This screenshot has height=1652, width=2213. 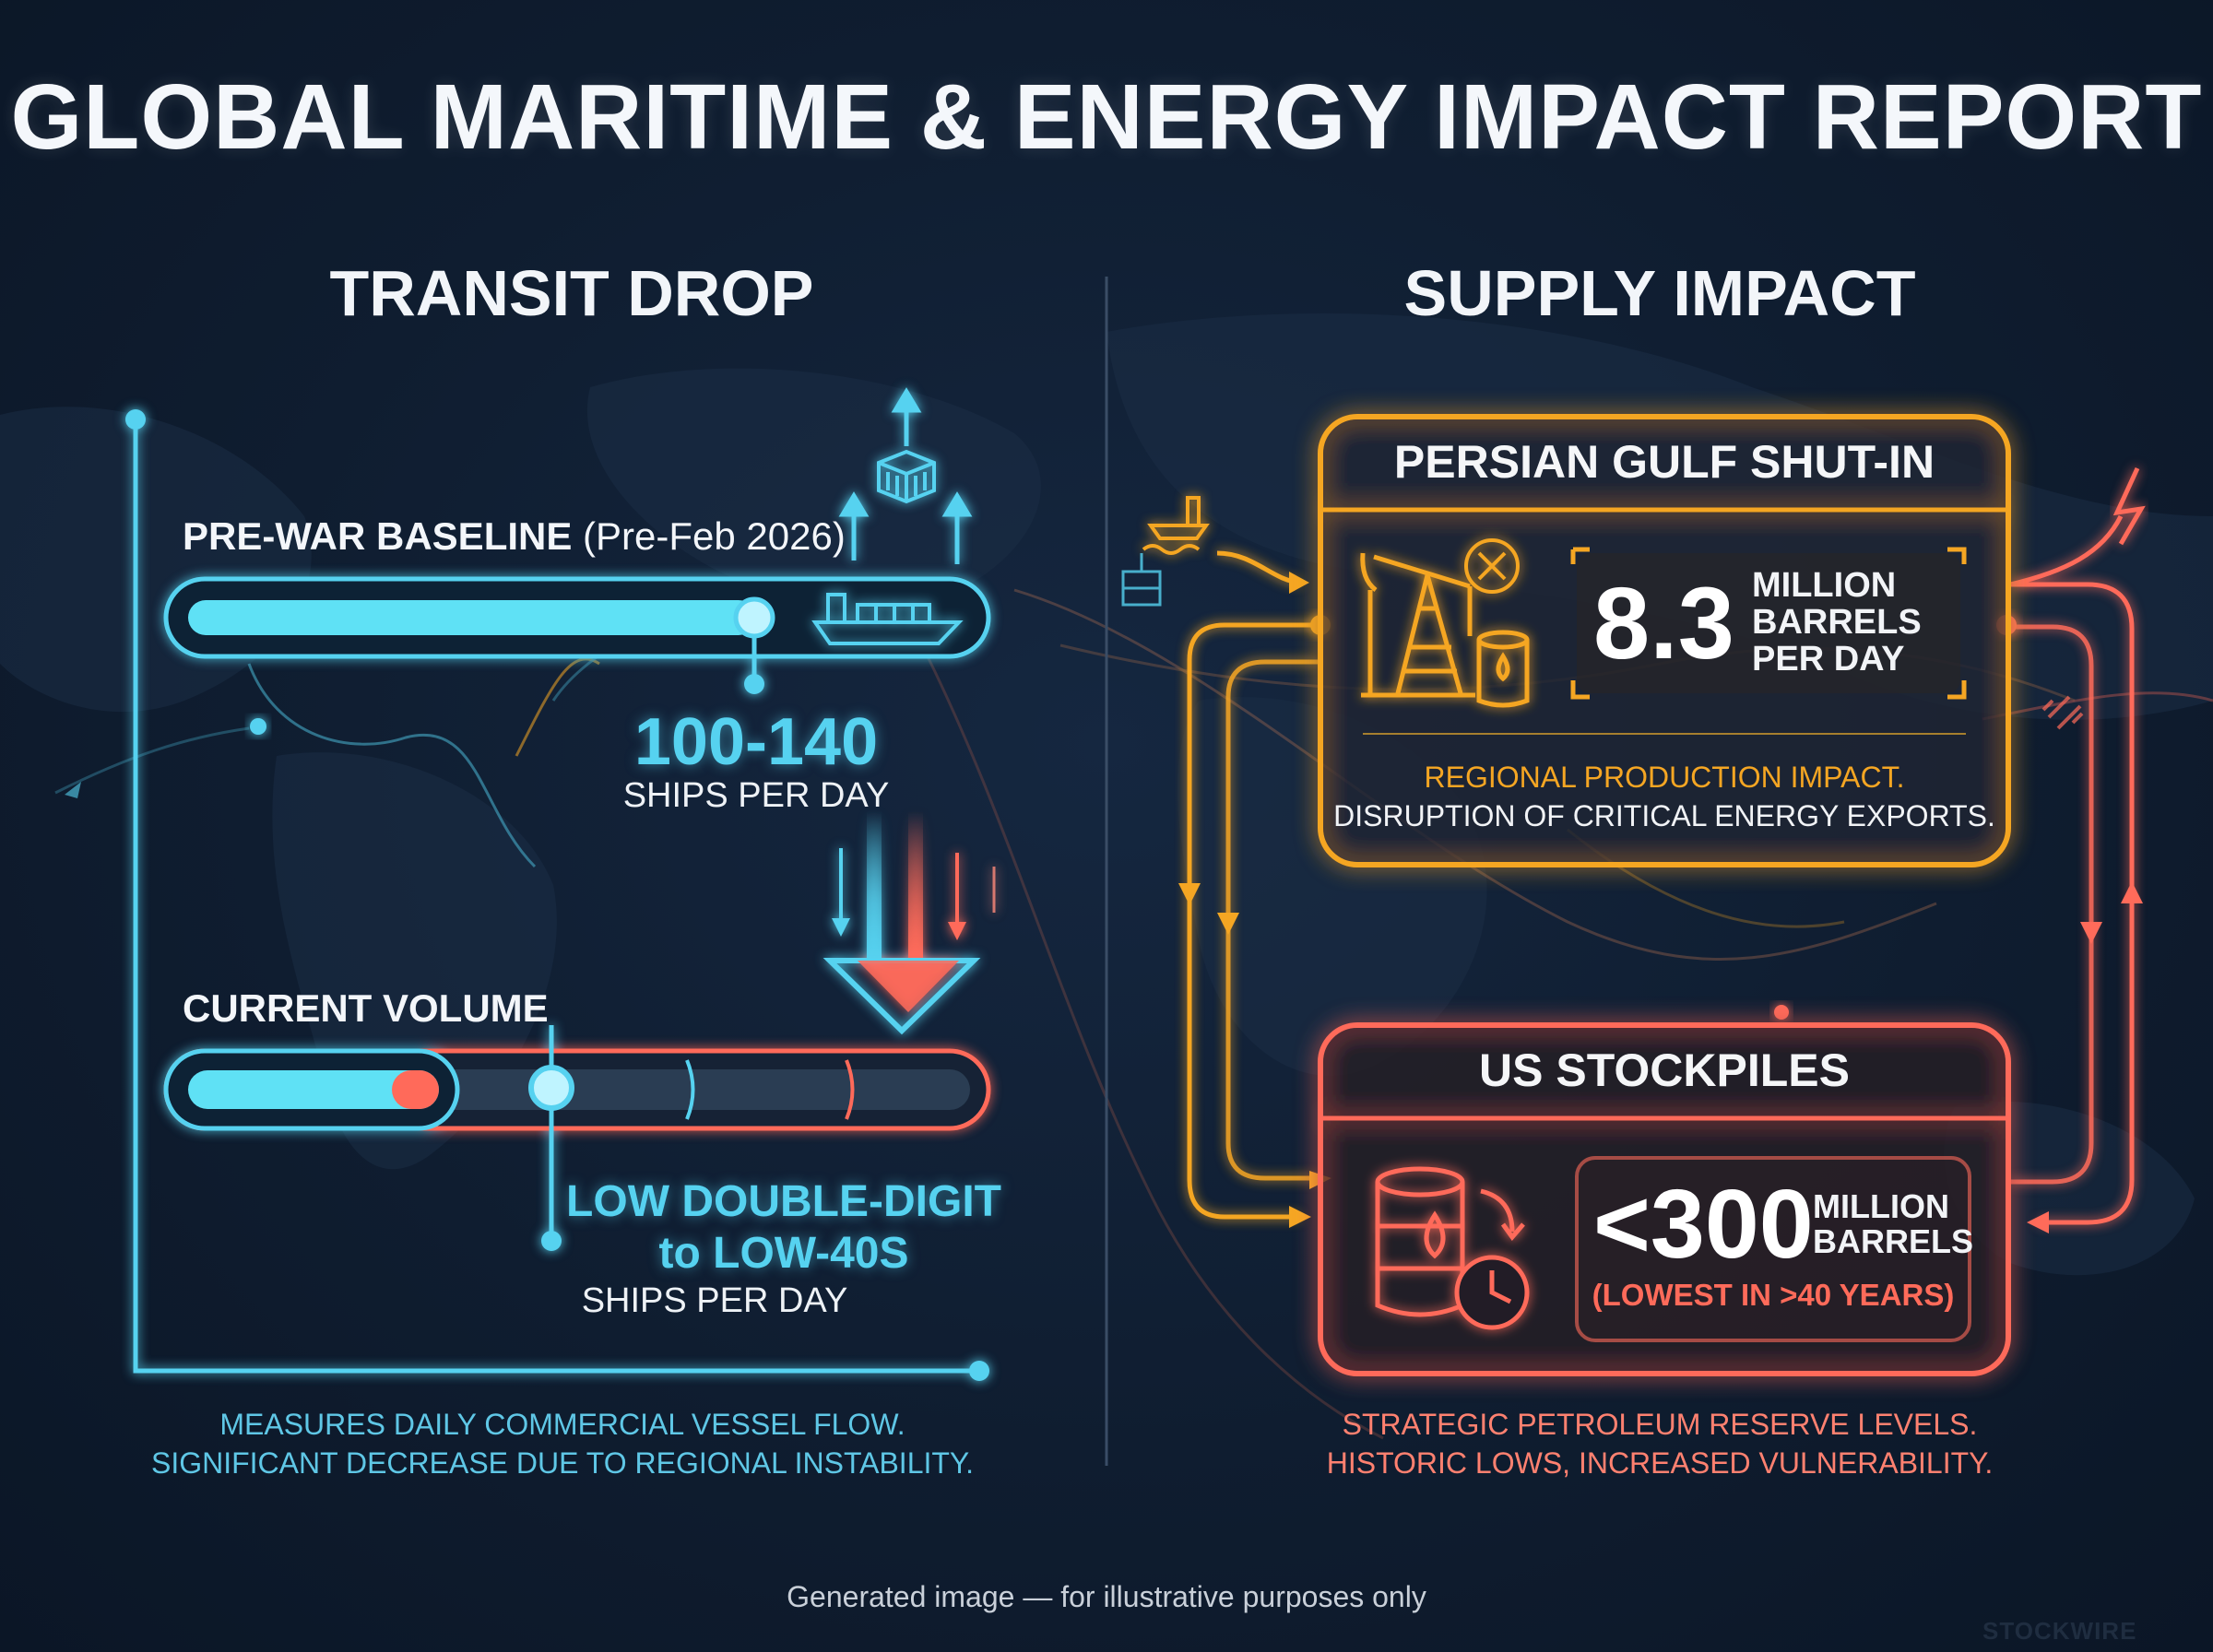 I want to click on current-volume-unit: SHIPS PER DAY, so click(x=714, y=1300).